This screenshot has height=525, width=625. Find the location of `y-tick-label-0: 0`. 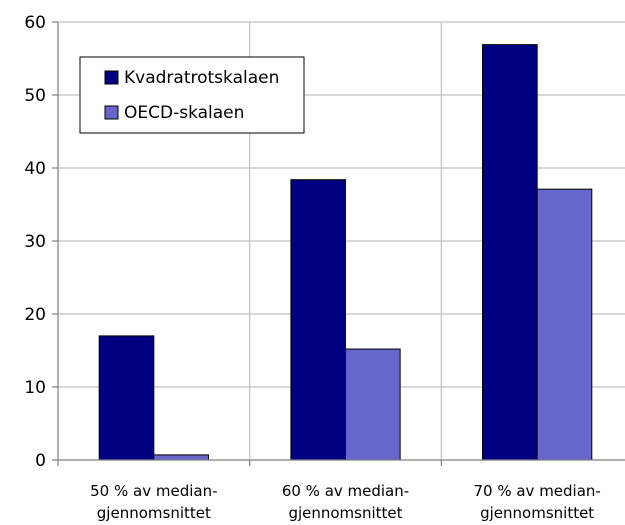

y-tick-label-0: 0 is located at coordinates (40, 461).